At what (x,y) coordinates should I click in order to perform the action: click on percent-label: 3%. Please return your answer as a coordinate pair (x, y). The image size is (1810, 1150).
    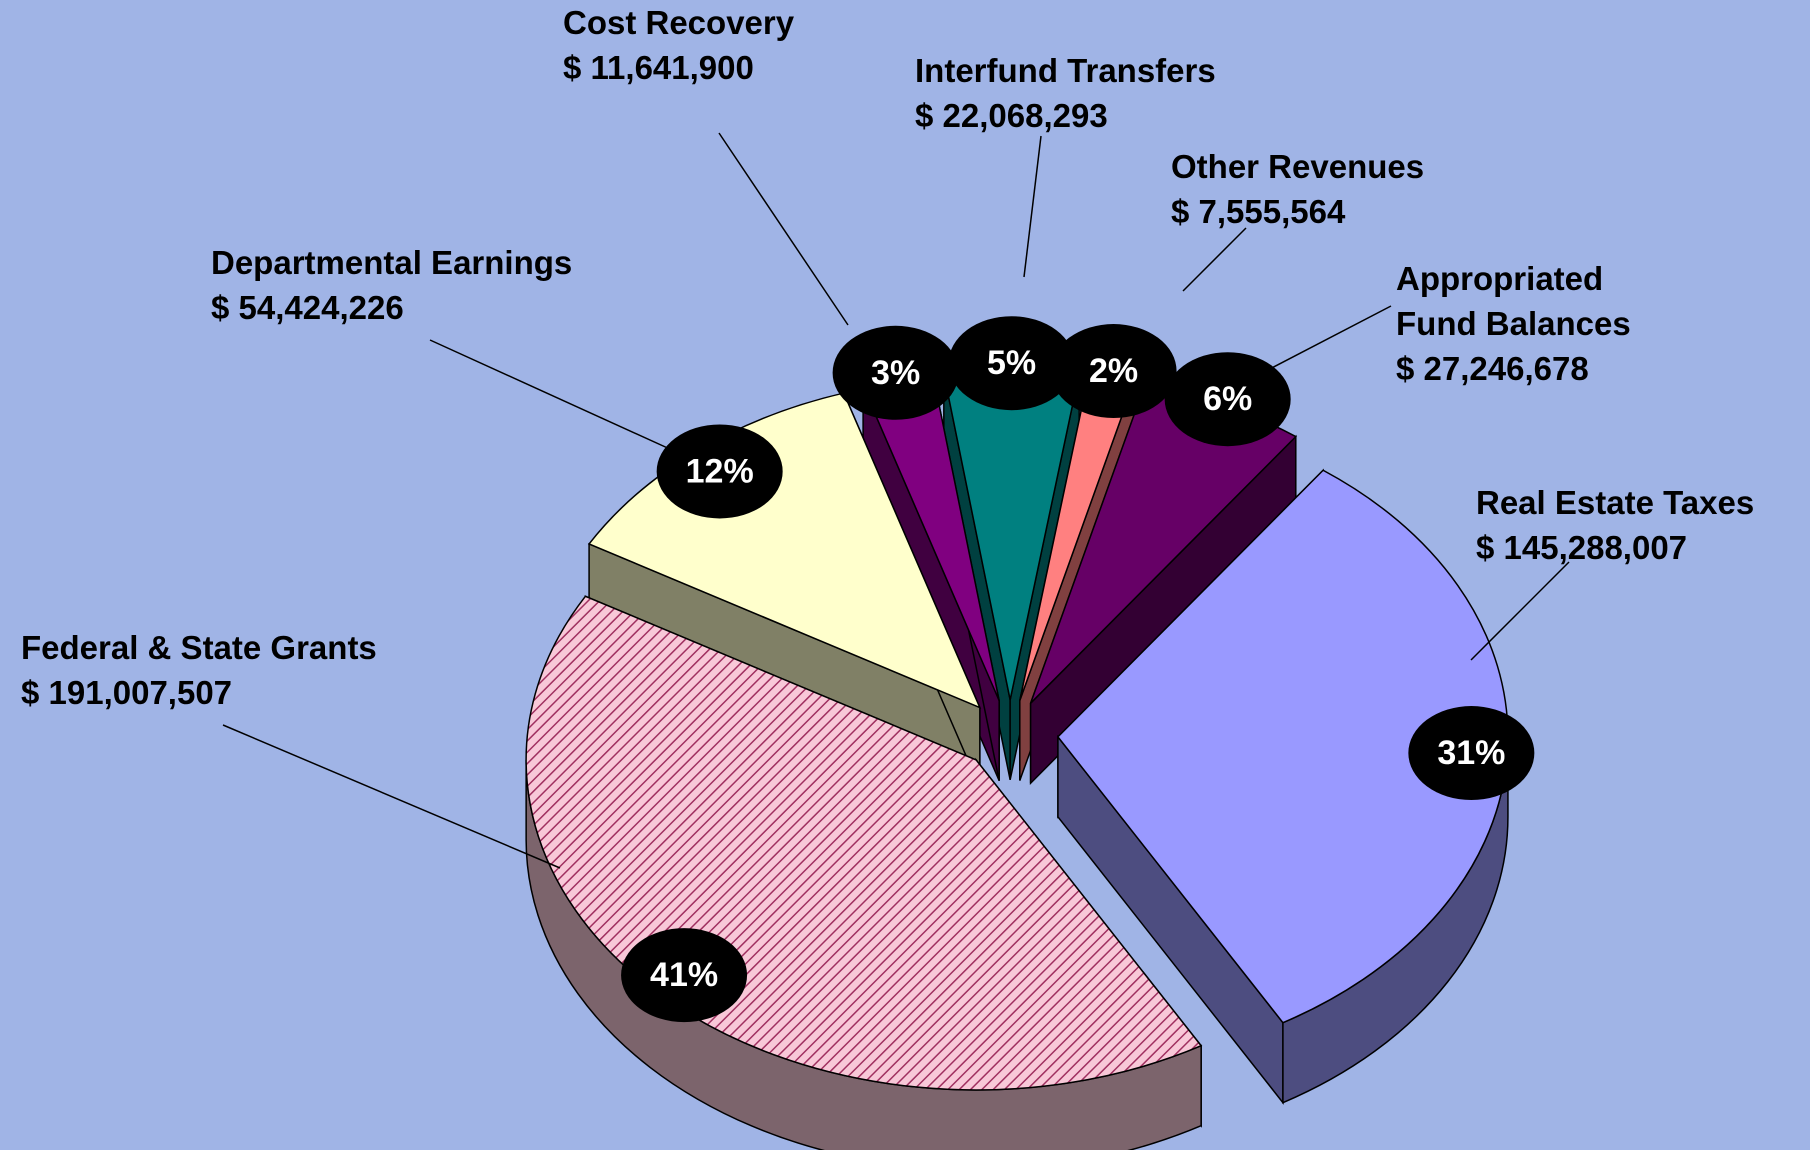
    Looking at the image, I should click on (895, 373).